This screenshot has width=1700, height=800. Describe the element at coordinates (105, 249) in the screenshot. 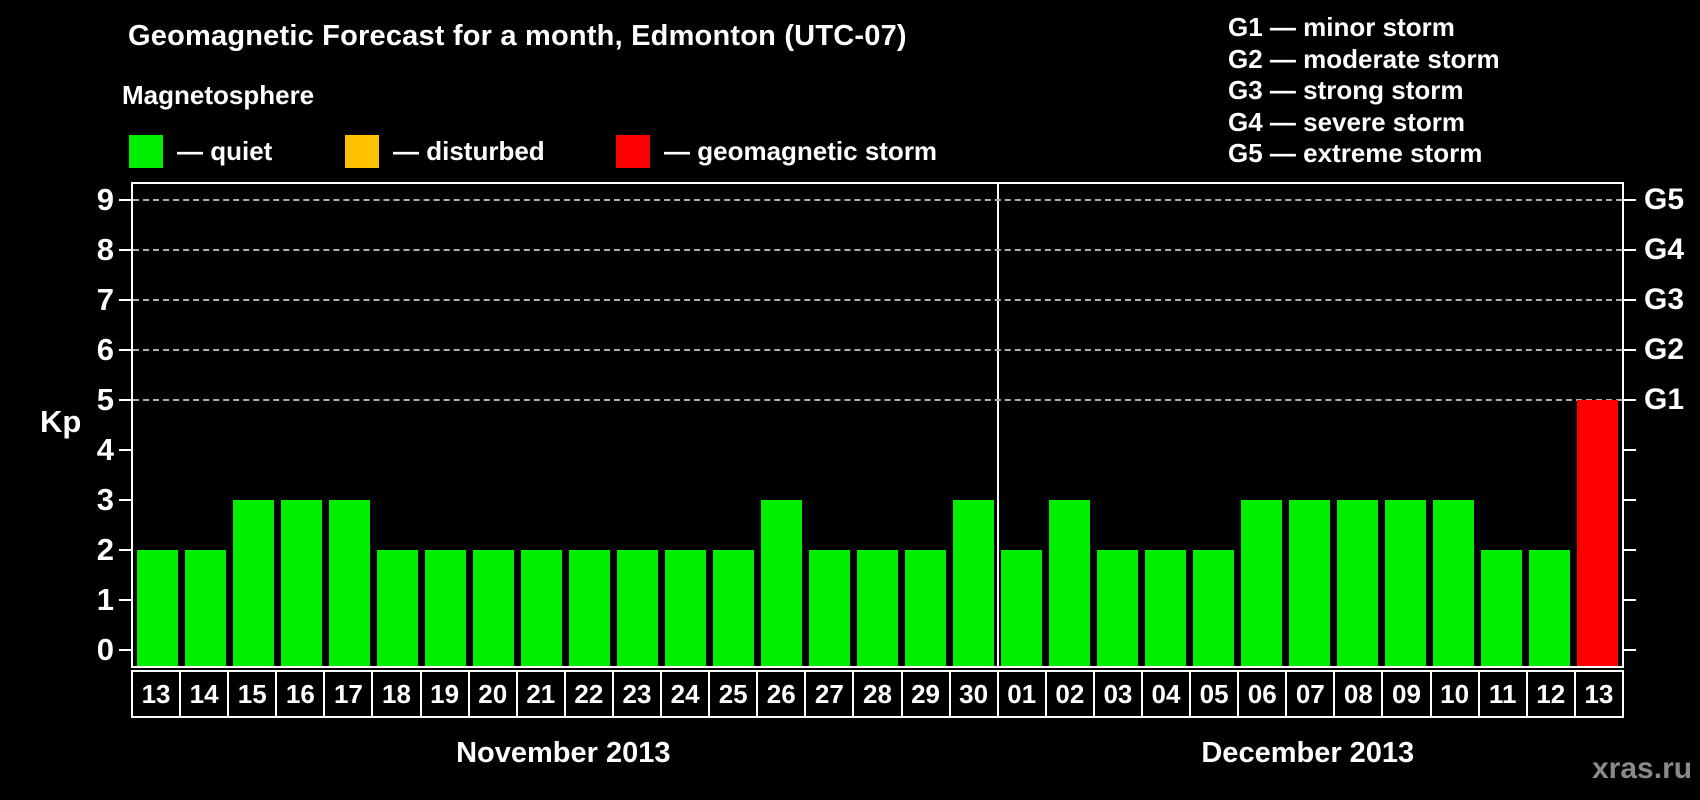

I see `y-tick-label-8: 8` at that location.